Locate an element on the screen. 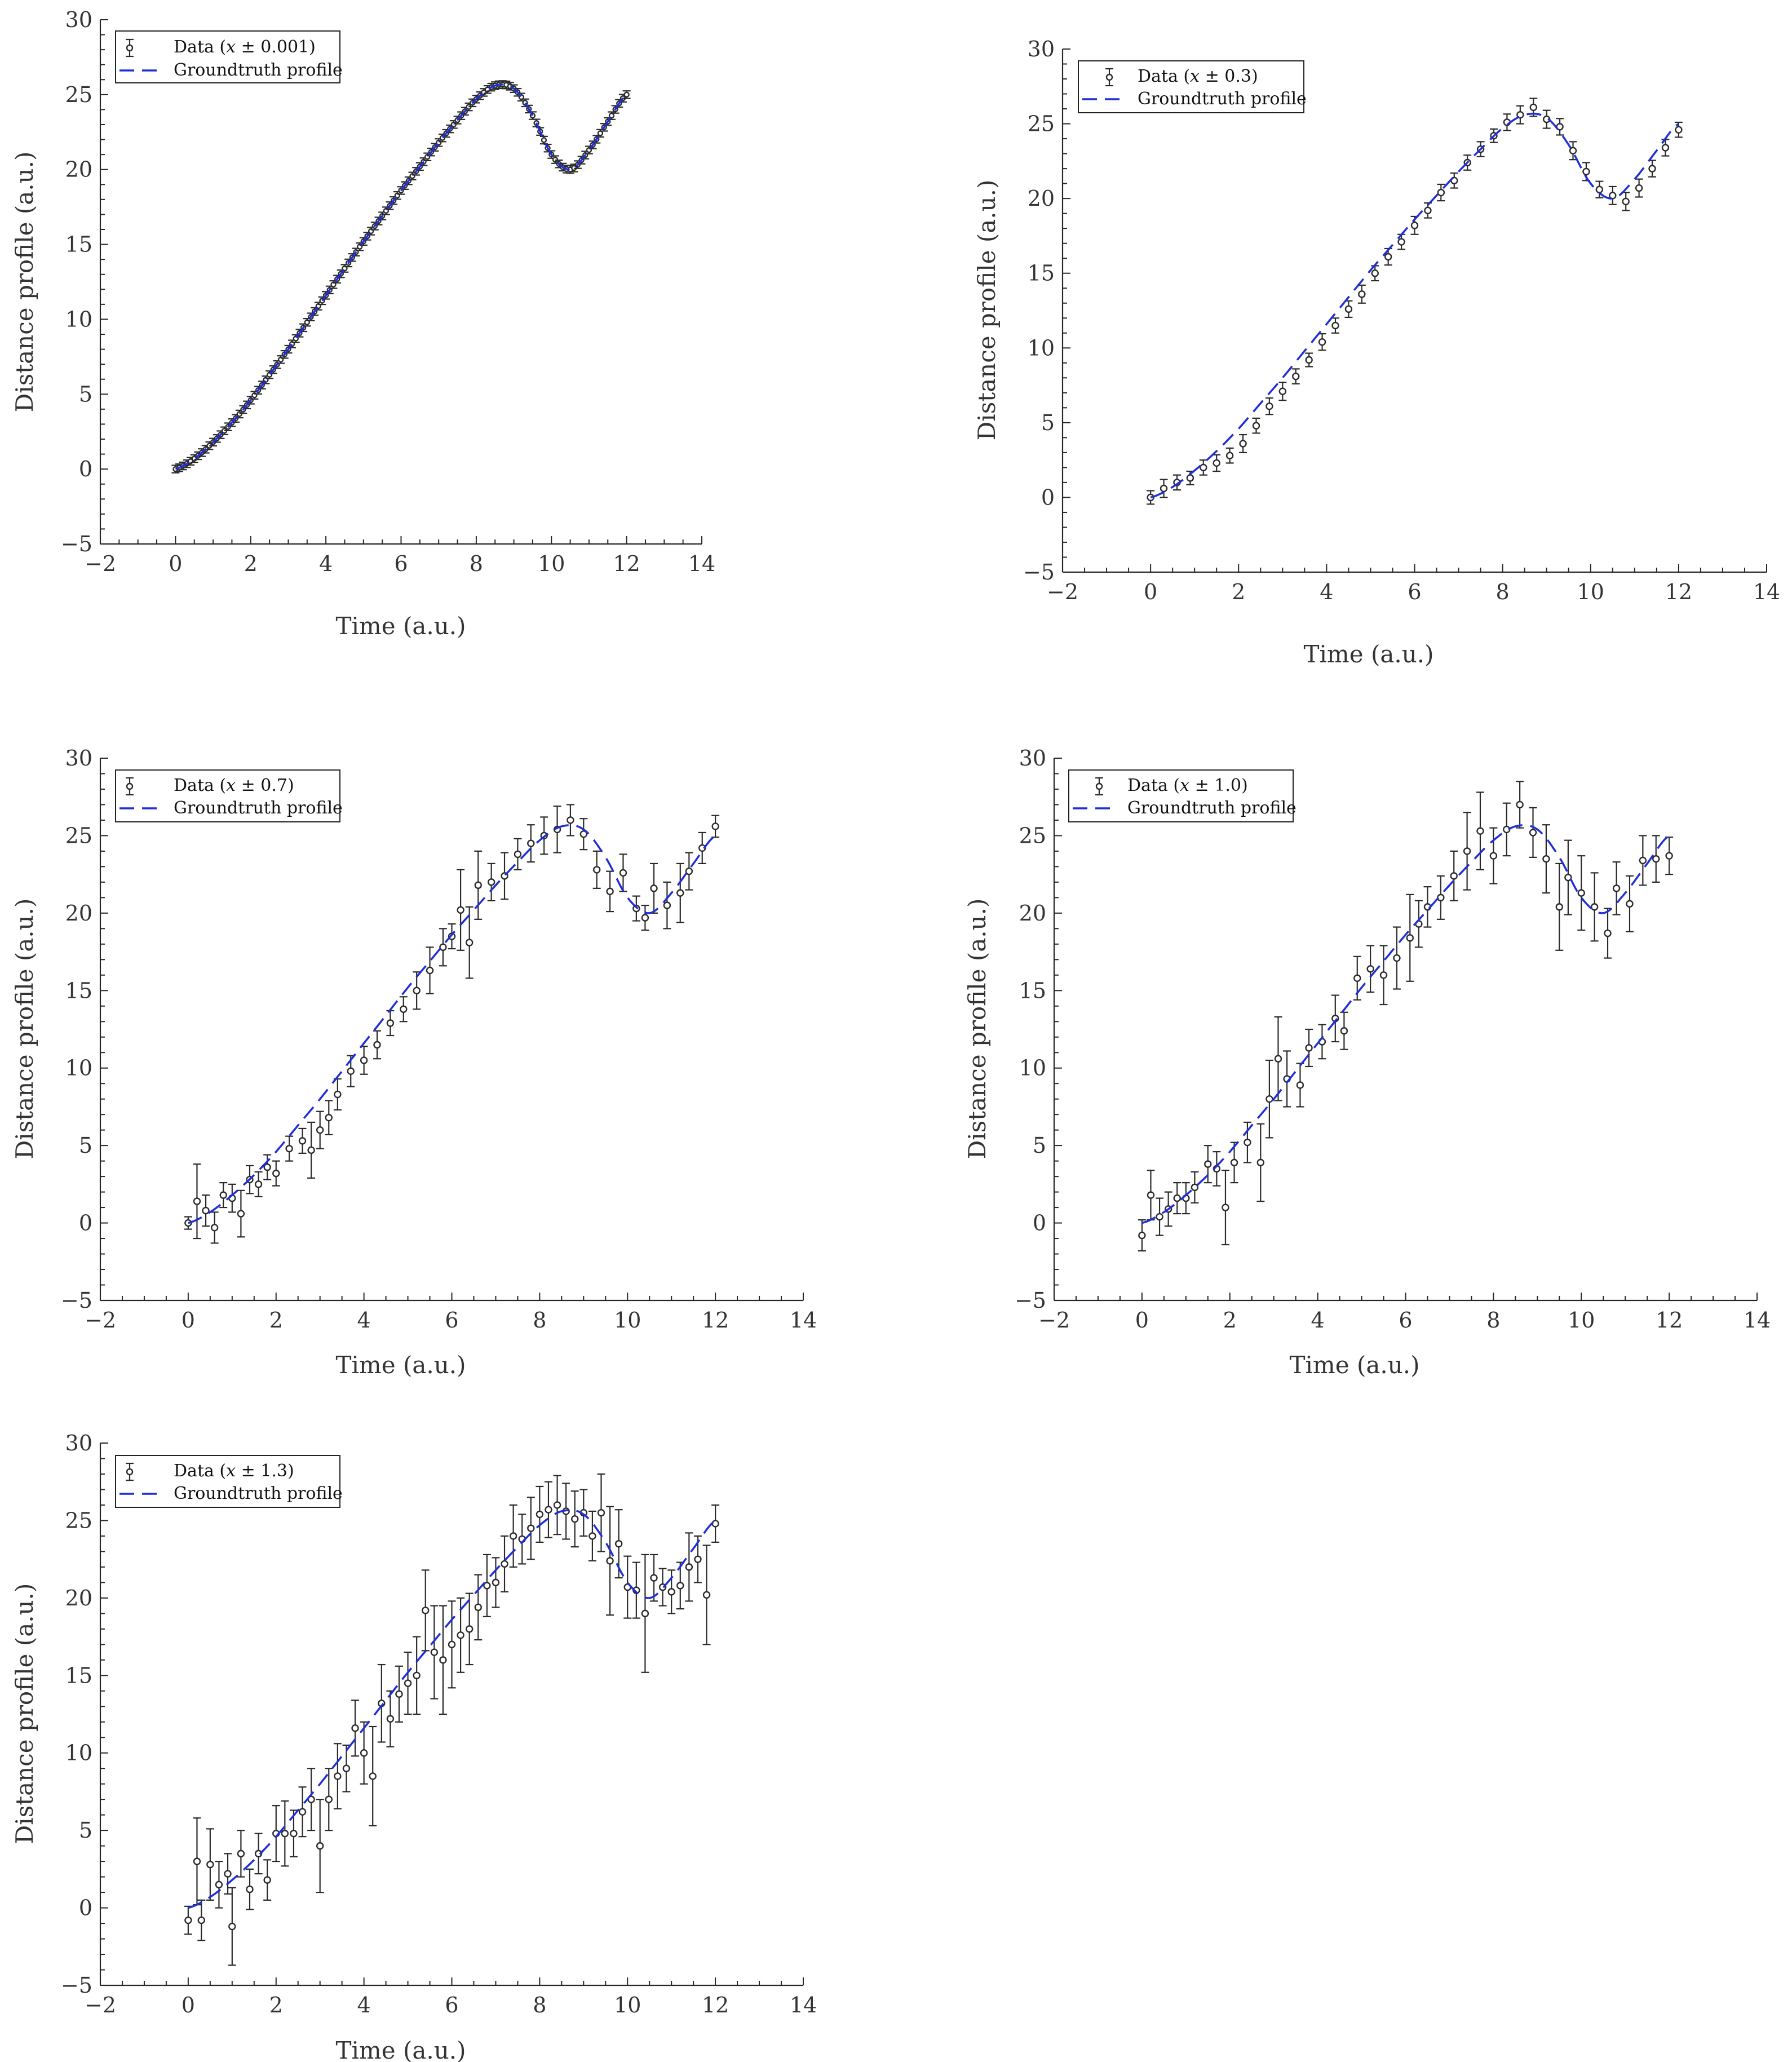 The width and height of the screenshot is (1792, 2062). legend-data-label: Data (x ± 0.001) is located at coordinates (245, 47).